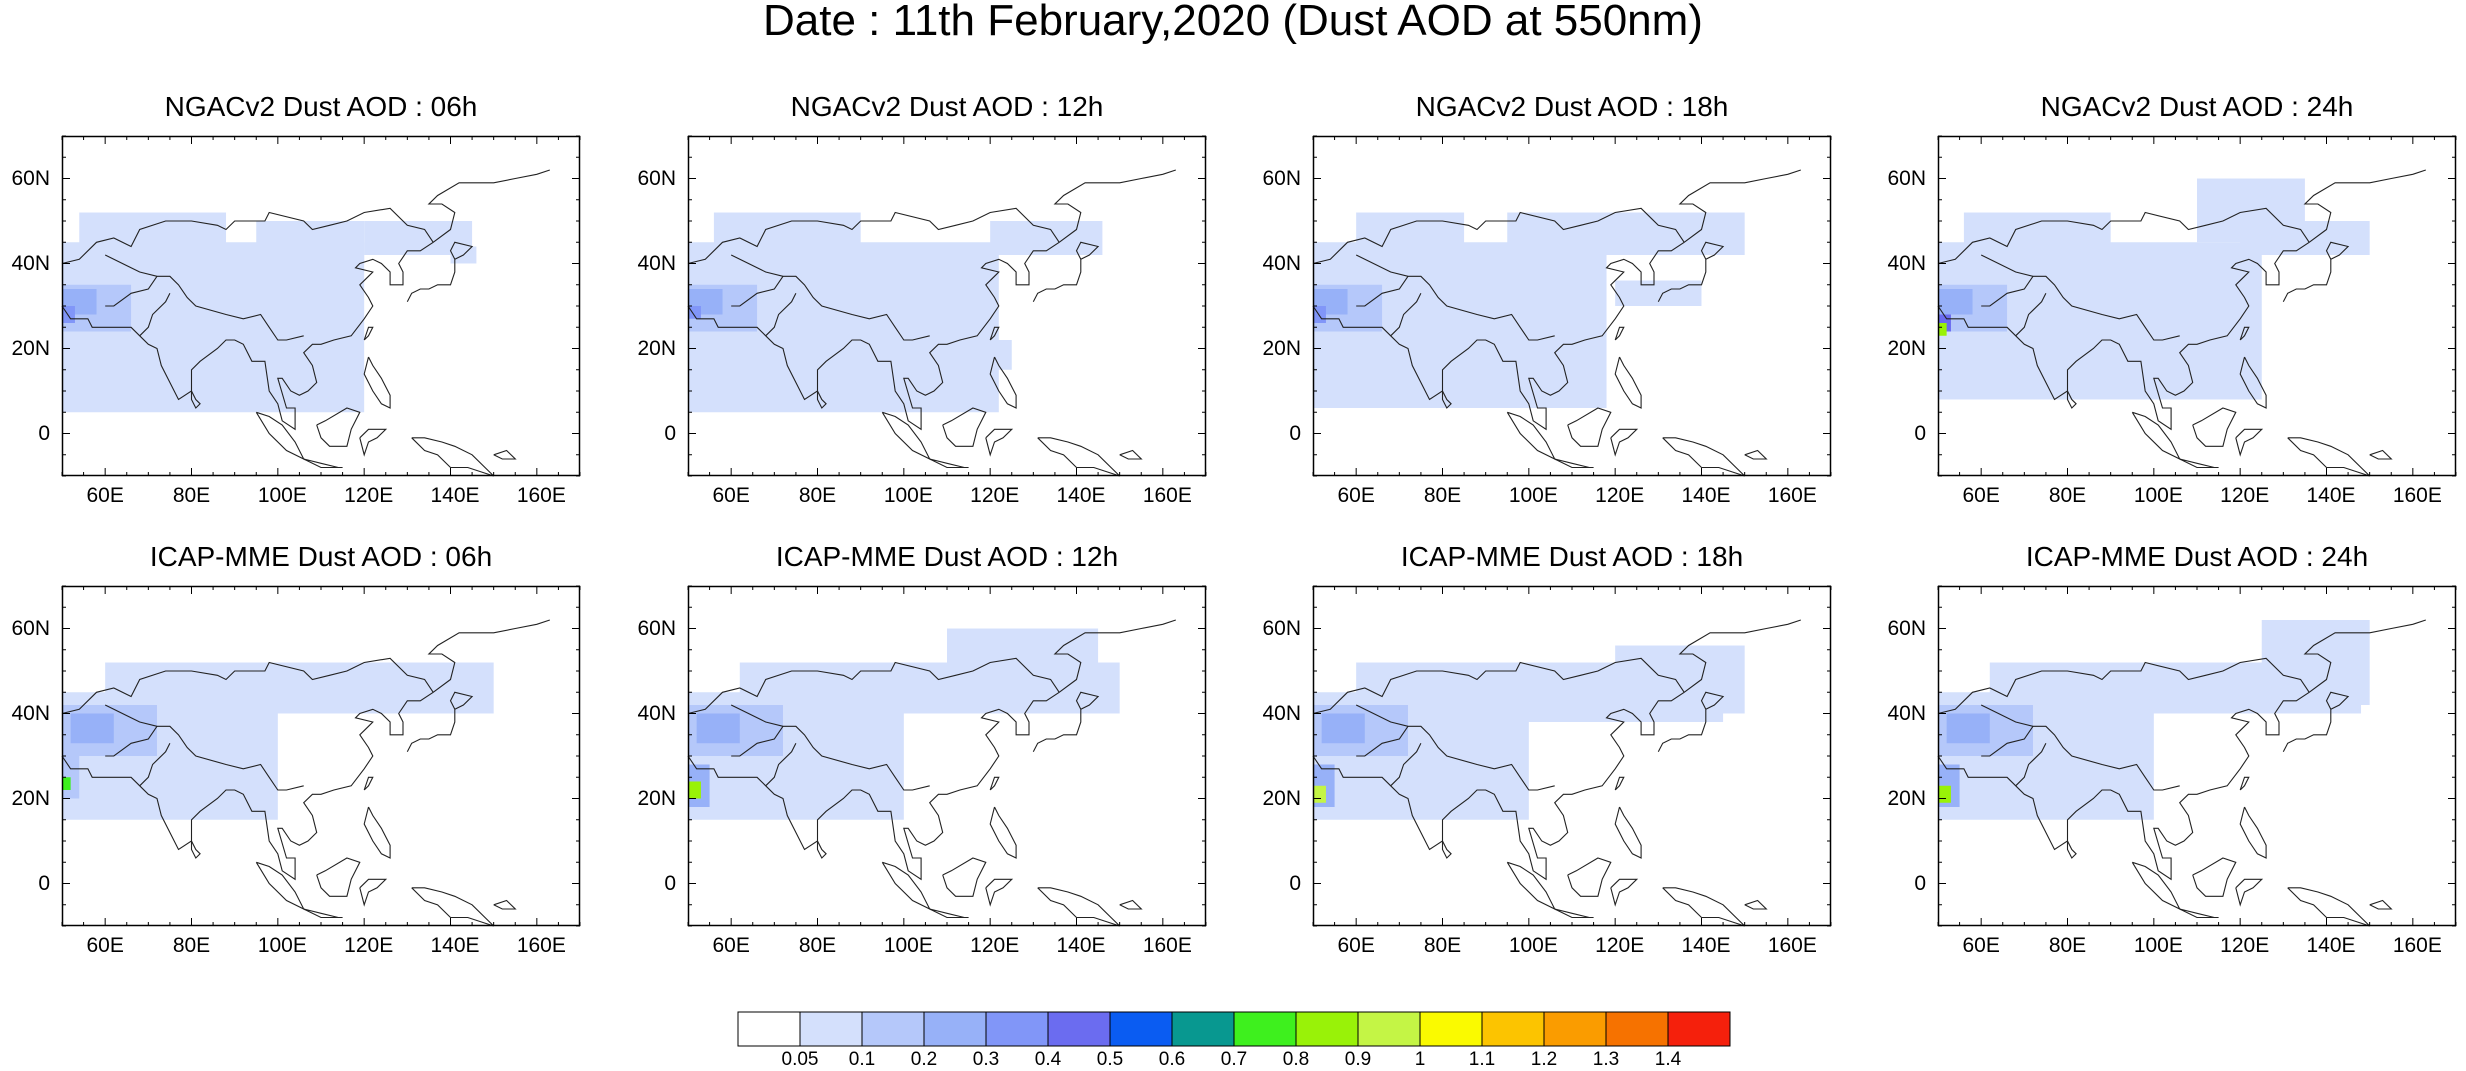 The image size is (2466, 1071). What do you see at coordinates (924, 1059) in the screenshot?
I see `colorbar-label: 0.2` at bounding box center [924, 1059].